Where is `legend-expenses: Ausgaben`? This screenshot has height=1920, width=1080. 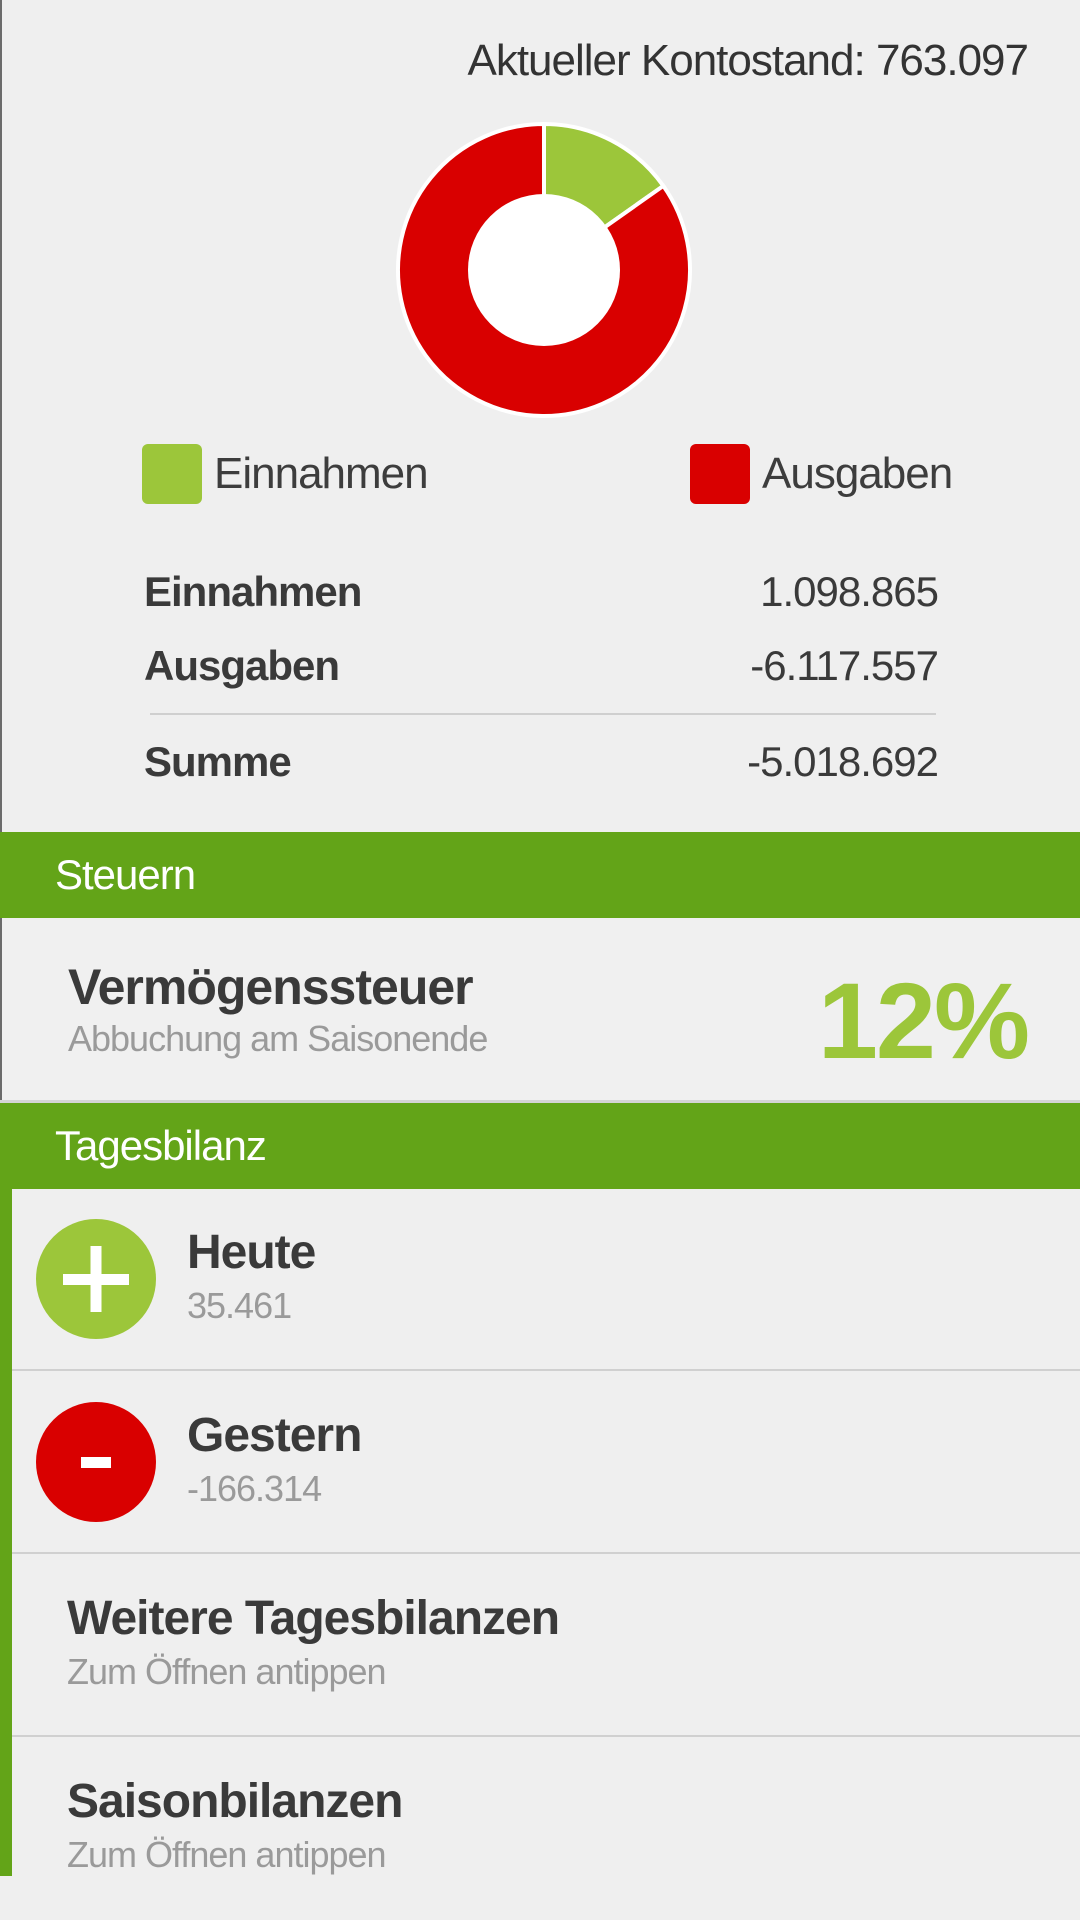
legend-expenses: Ausgaben is located at coordinates (821, 474).